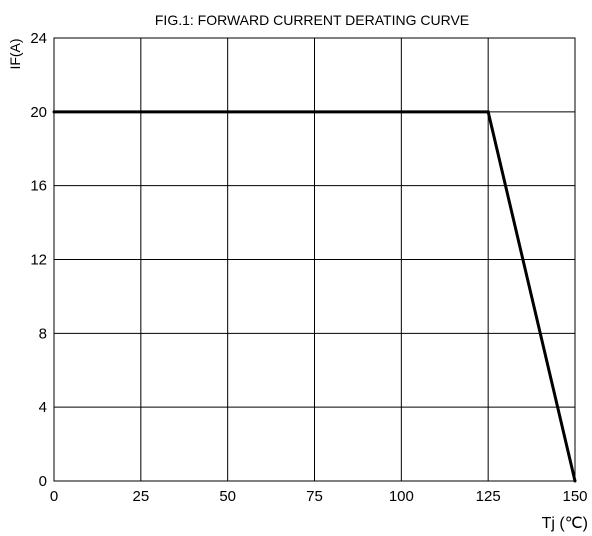 The height and width of the screenshot is (536, 592). Describe the element at coordinates (488, 496) in the screenshot. I see `x-tick-label: 125` at that location.